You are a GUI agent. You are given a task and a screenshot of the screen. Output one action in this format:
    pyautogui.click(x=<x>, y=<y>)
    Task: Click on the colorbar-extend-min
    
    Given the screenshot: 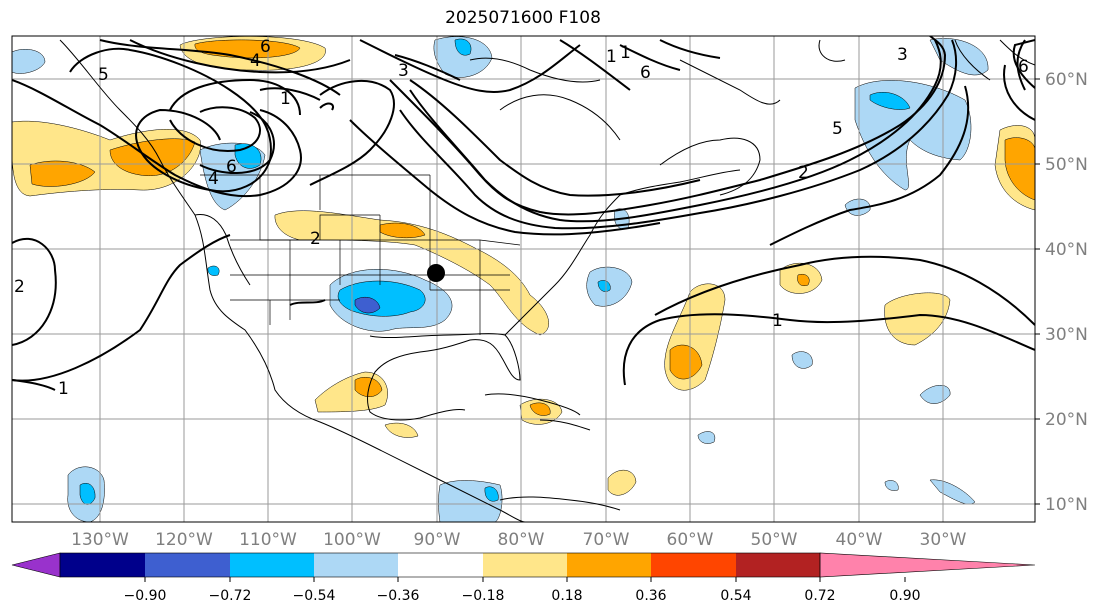 What is the action you would take?
    pyautogui.click(x=36, y=565)
    